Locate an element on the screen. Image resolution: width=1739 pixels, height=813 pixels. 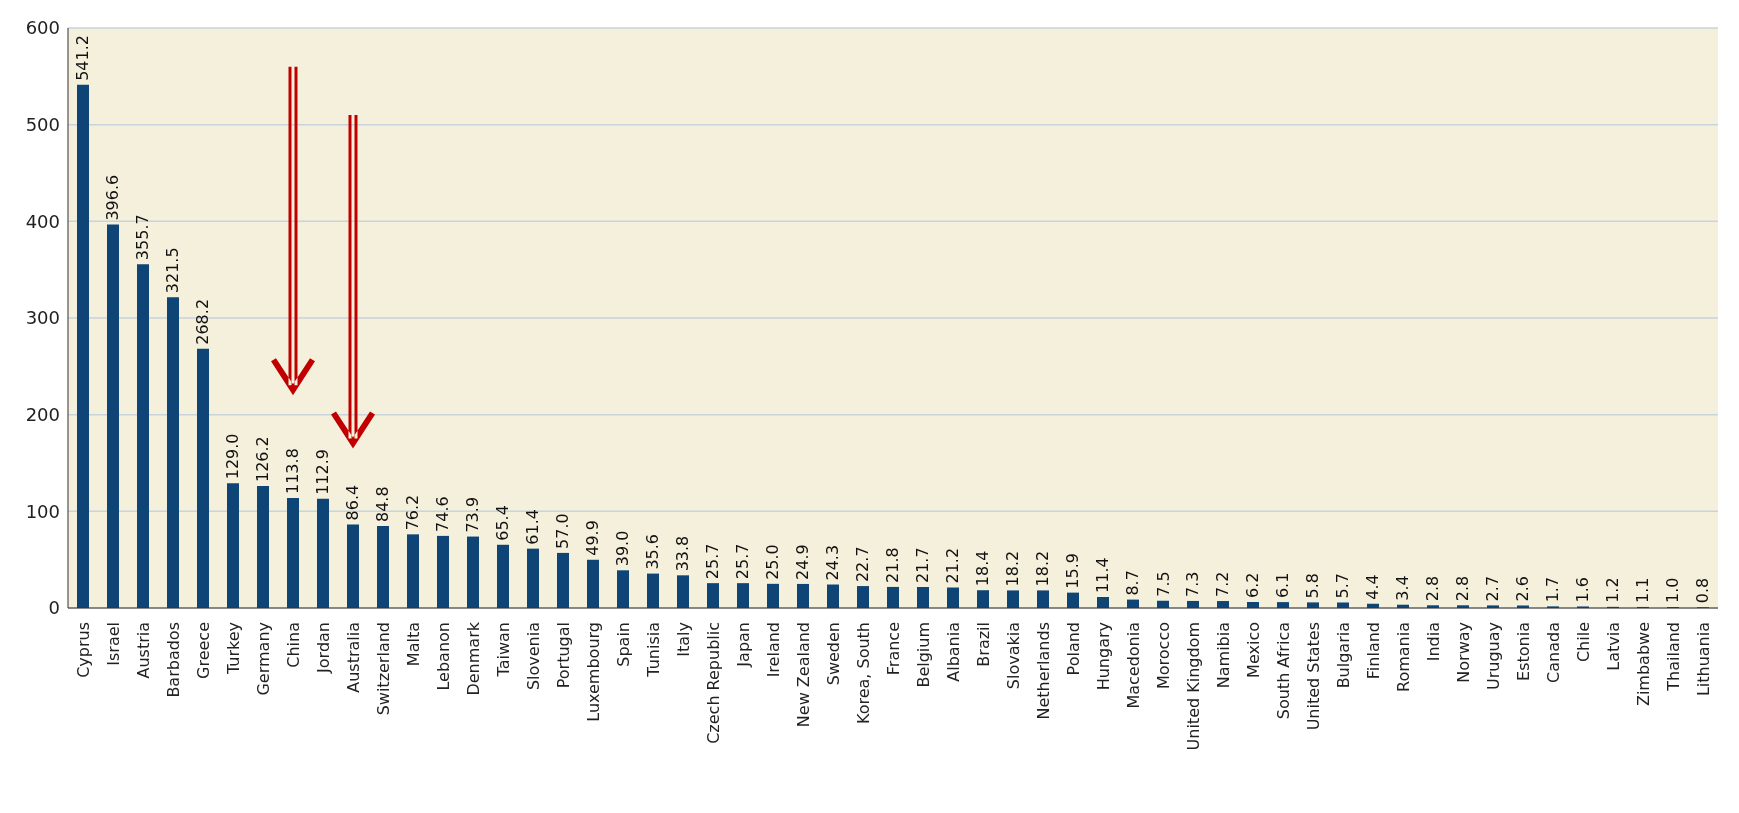
data-label: 74.6 is located at coordinates (443, 514).